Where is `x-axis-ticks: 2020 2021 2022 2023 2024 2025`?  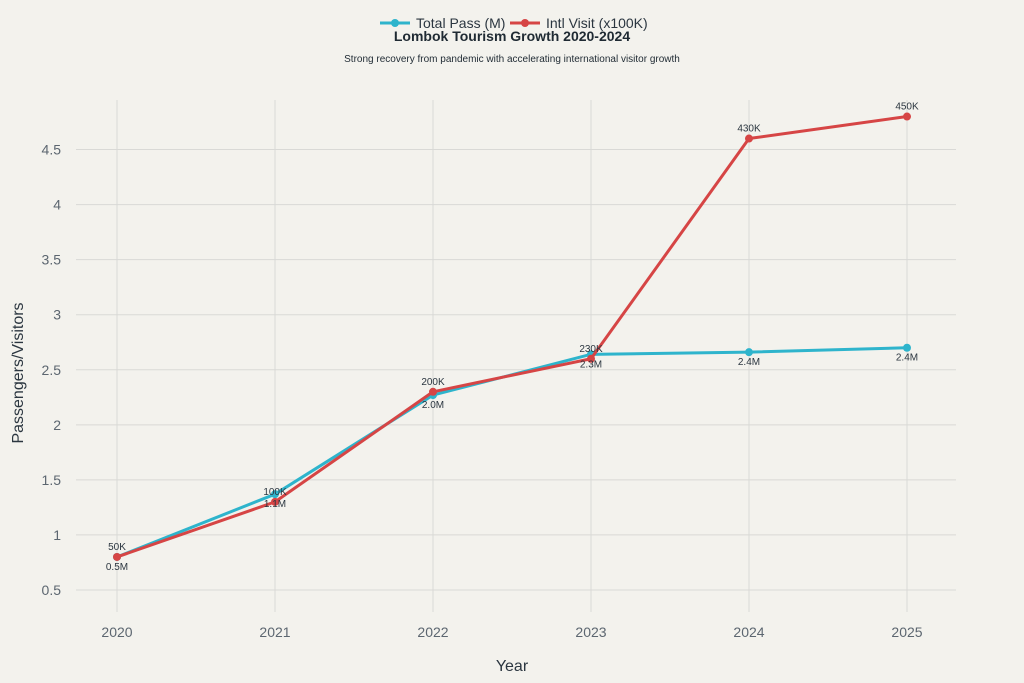
x-axis-ticks: 2020 2021 2022 2023 2024 2025 is located at coordinates (511, 632).